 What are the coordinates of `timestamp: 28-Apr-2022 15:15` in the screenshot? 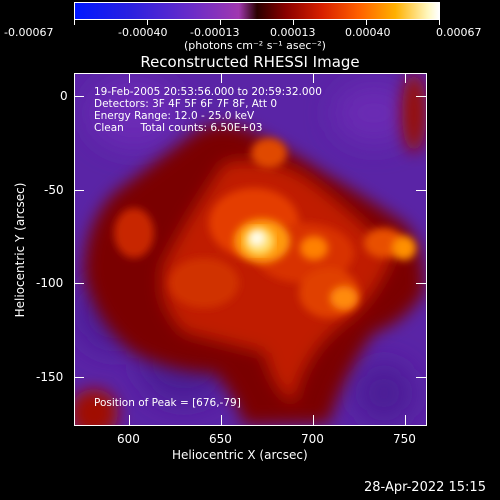 It's located at (425, 487).